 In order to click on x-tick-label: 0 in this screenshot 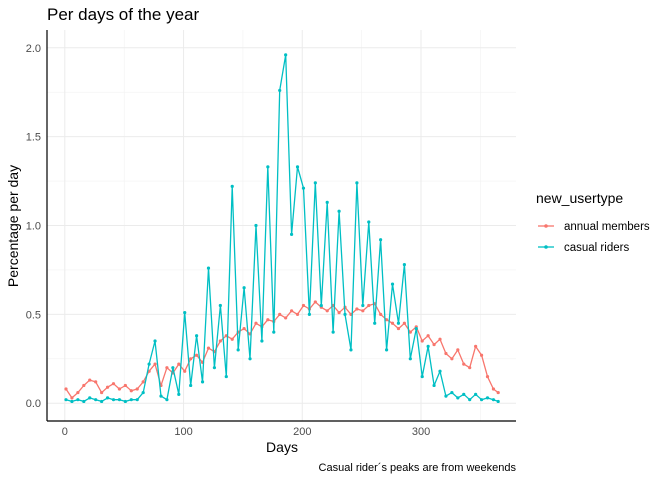, I will do `click(65, 432)`.